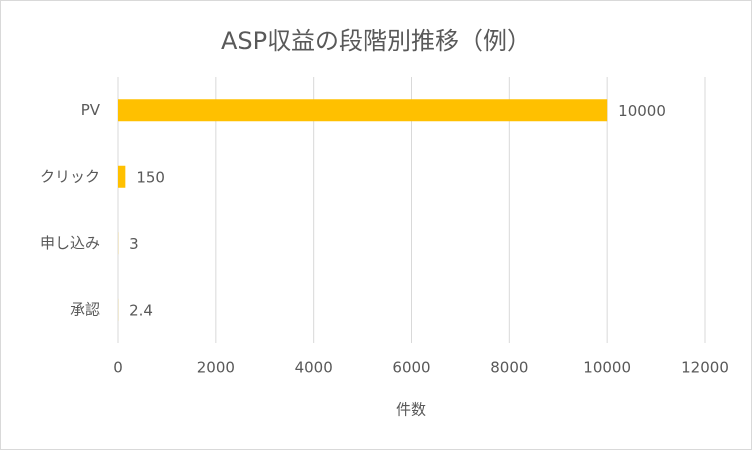  What do you see at coordinates (607, 368) in the screenshot?
I see `x-tick-label: 10000` at bounding box center [607, 368].